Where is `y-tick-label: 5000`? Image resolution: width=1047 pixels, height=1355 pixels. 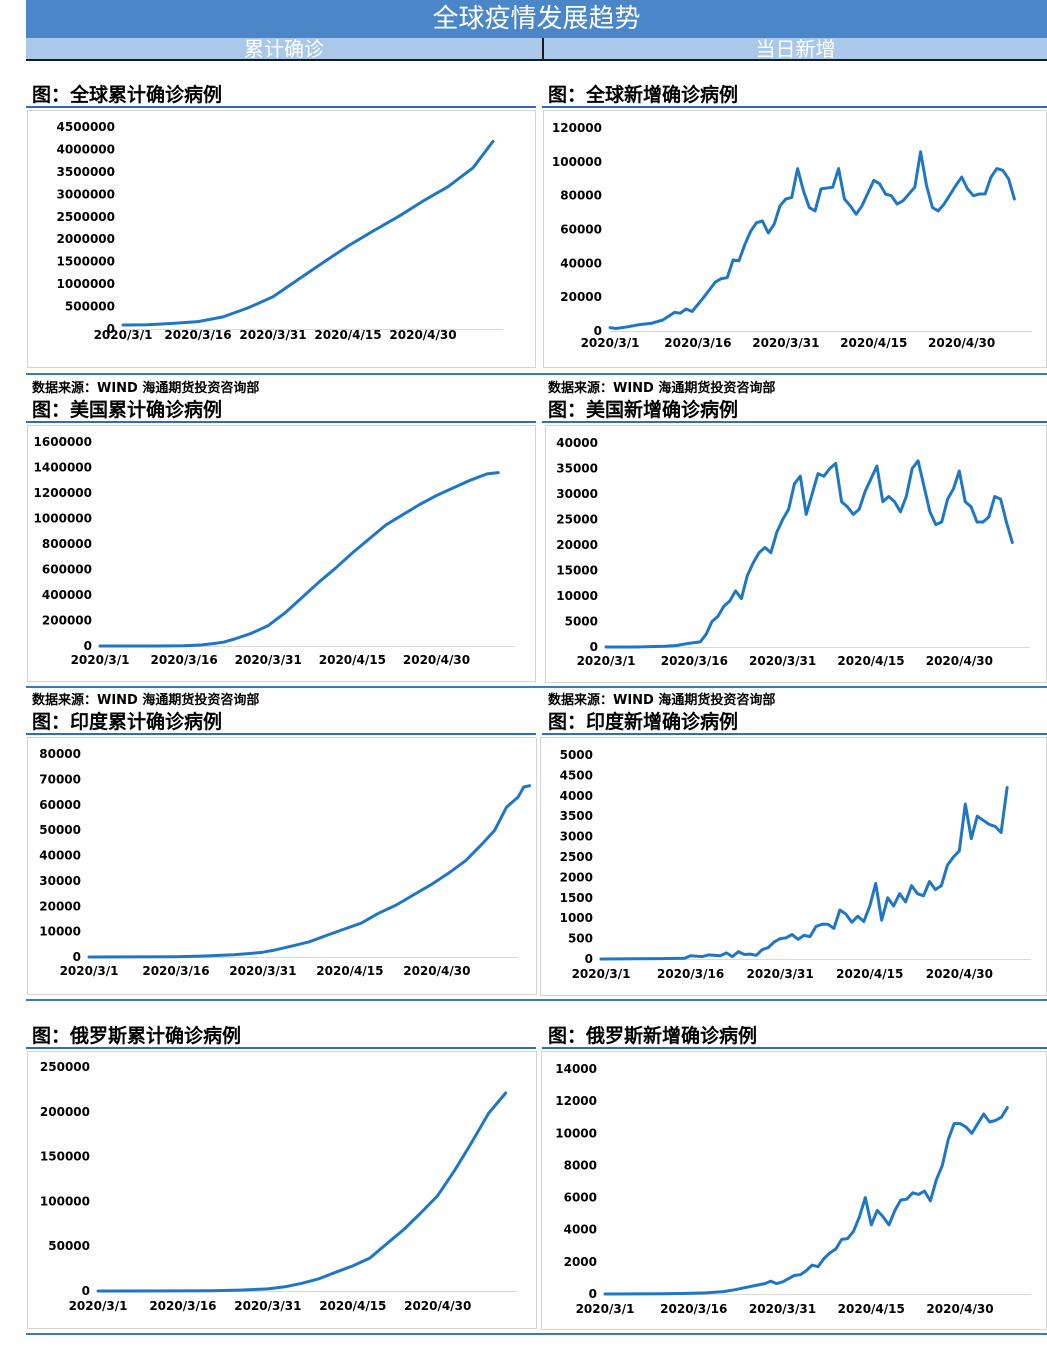
y-tick-label: 5000 is located at coordinates (576, 755).